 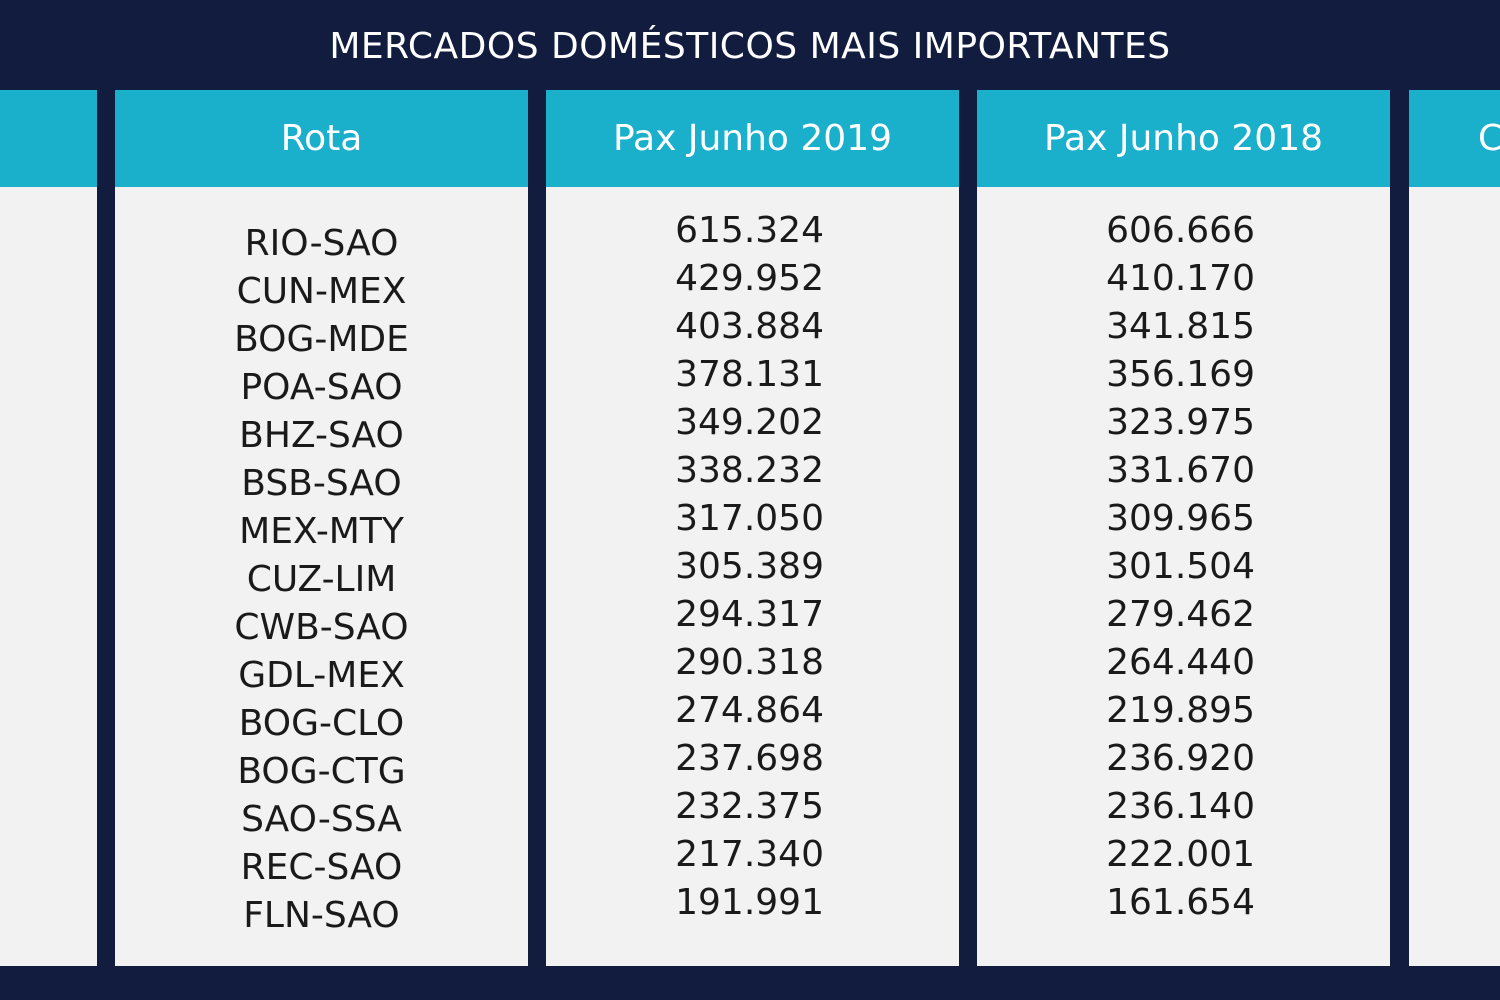 I want to click on pax-cell: 236.920, so click(x=1180, y=758).